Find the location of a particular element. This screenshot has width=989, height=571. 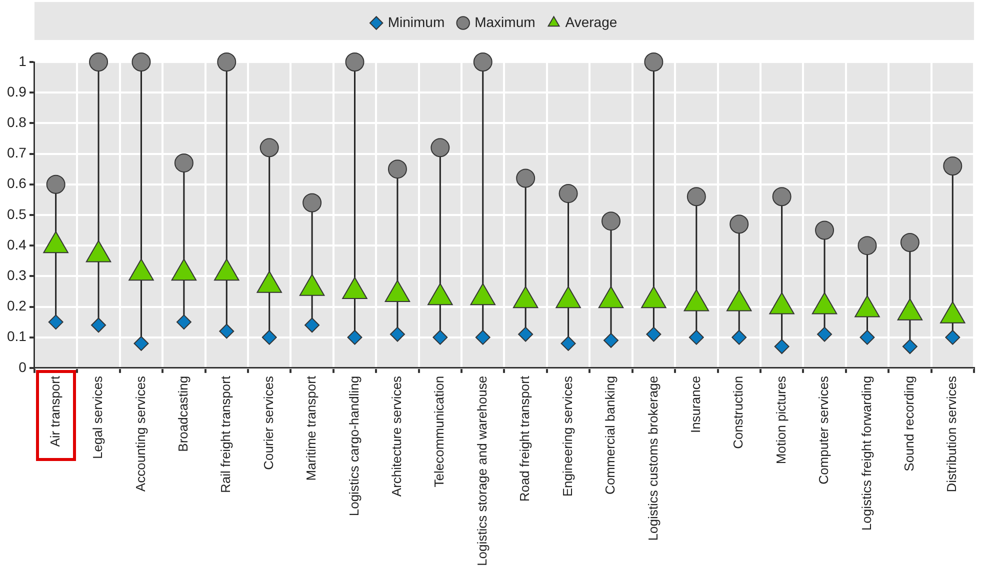

x-tick-label: Legal services is located at coordinates (98, 417).